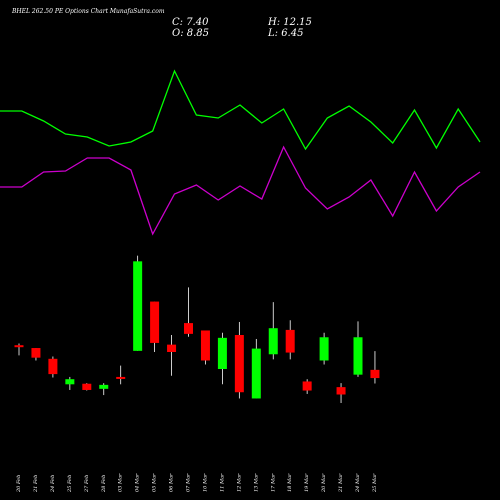 This screenshot has height=500, width=500. I want to click on x-tick-label: 18 Mar, so click(290, 482).